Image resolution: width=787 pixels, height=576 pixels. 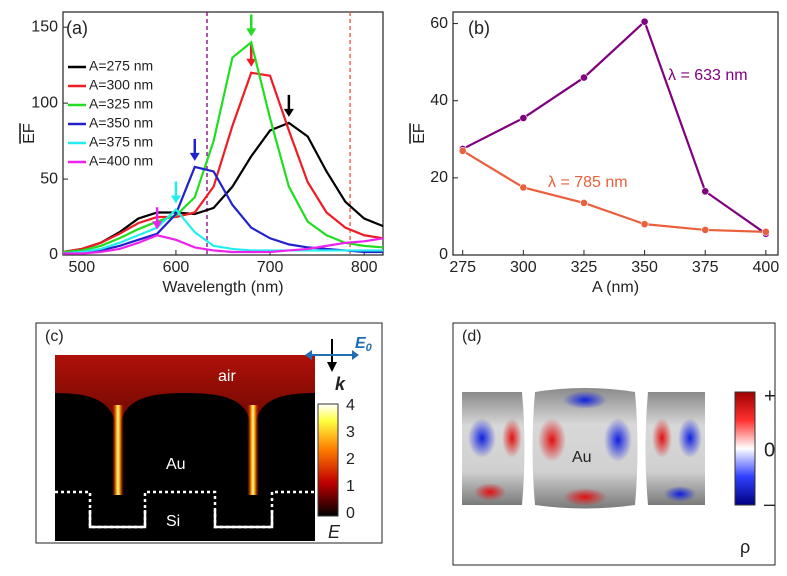 I want to click on series-label: λ = 633 nm, so click(x=708, y=75).